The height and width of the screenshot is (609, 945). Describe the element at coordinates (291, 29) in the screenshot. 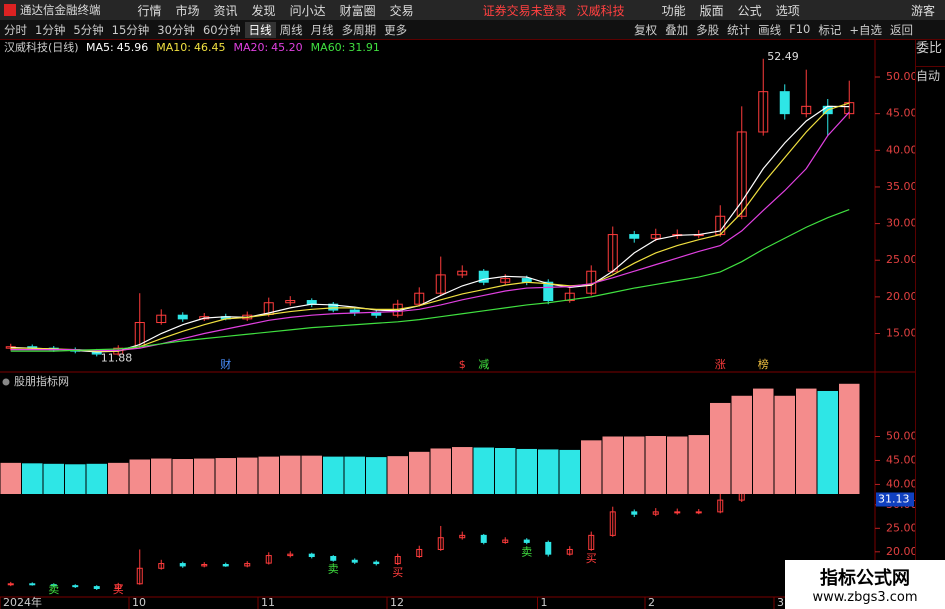

I see `period-tab: 周线` at that location.